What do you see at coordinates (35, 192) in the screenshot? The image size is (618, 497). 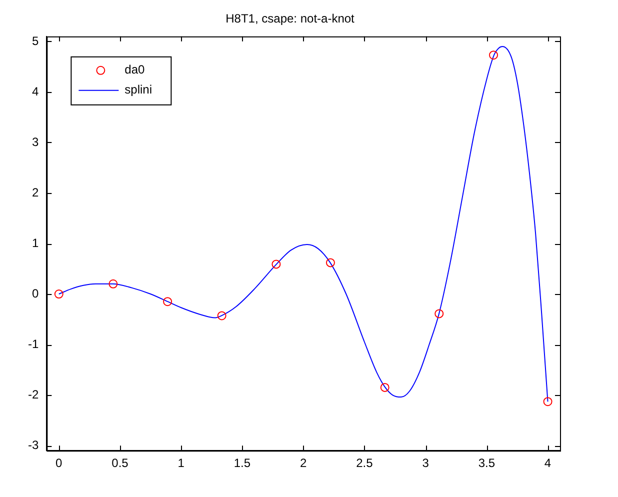 I see `y-tick-label: 2` at bounding box center [35, 192].